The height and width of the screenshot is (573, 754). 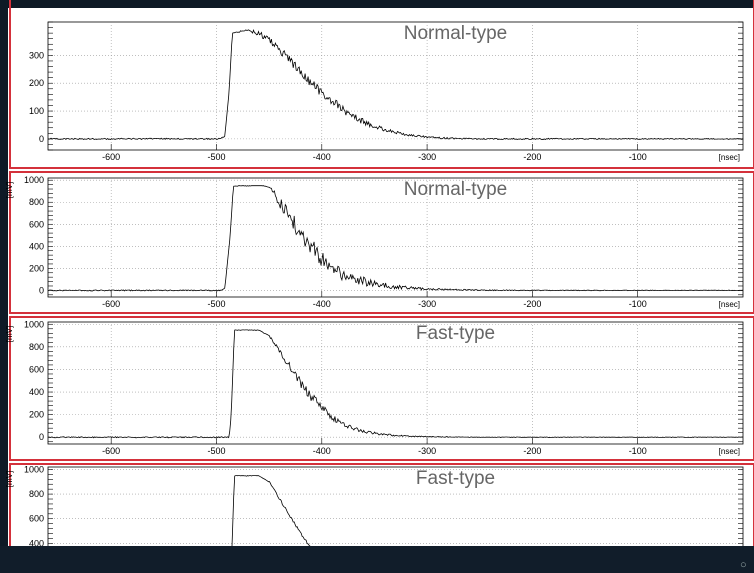 I want to click on y-tick-label: 300, so click(x=36, y=55).